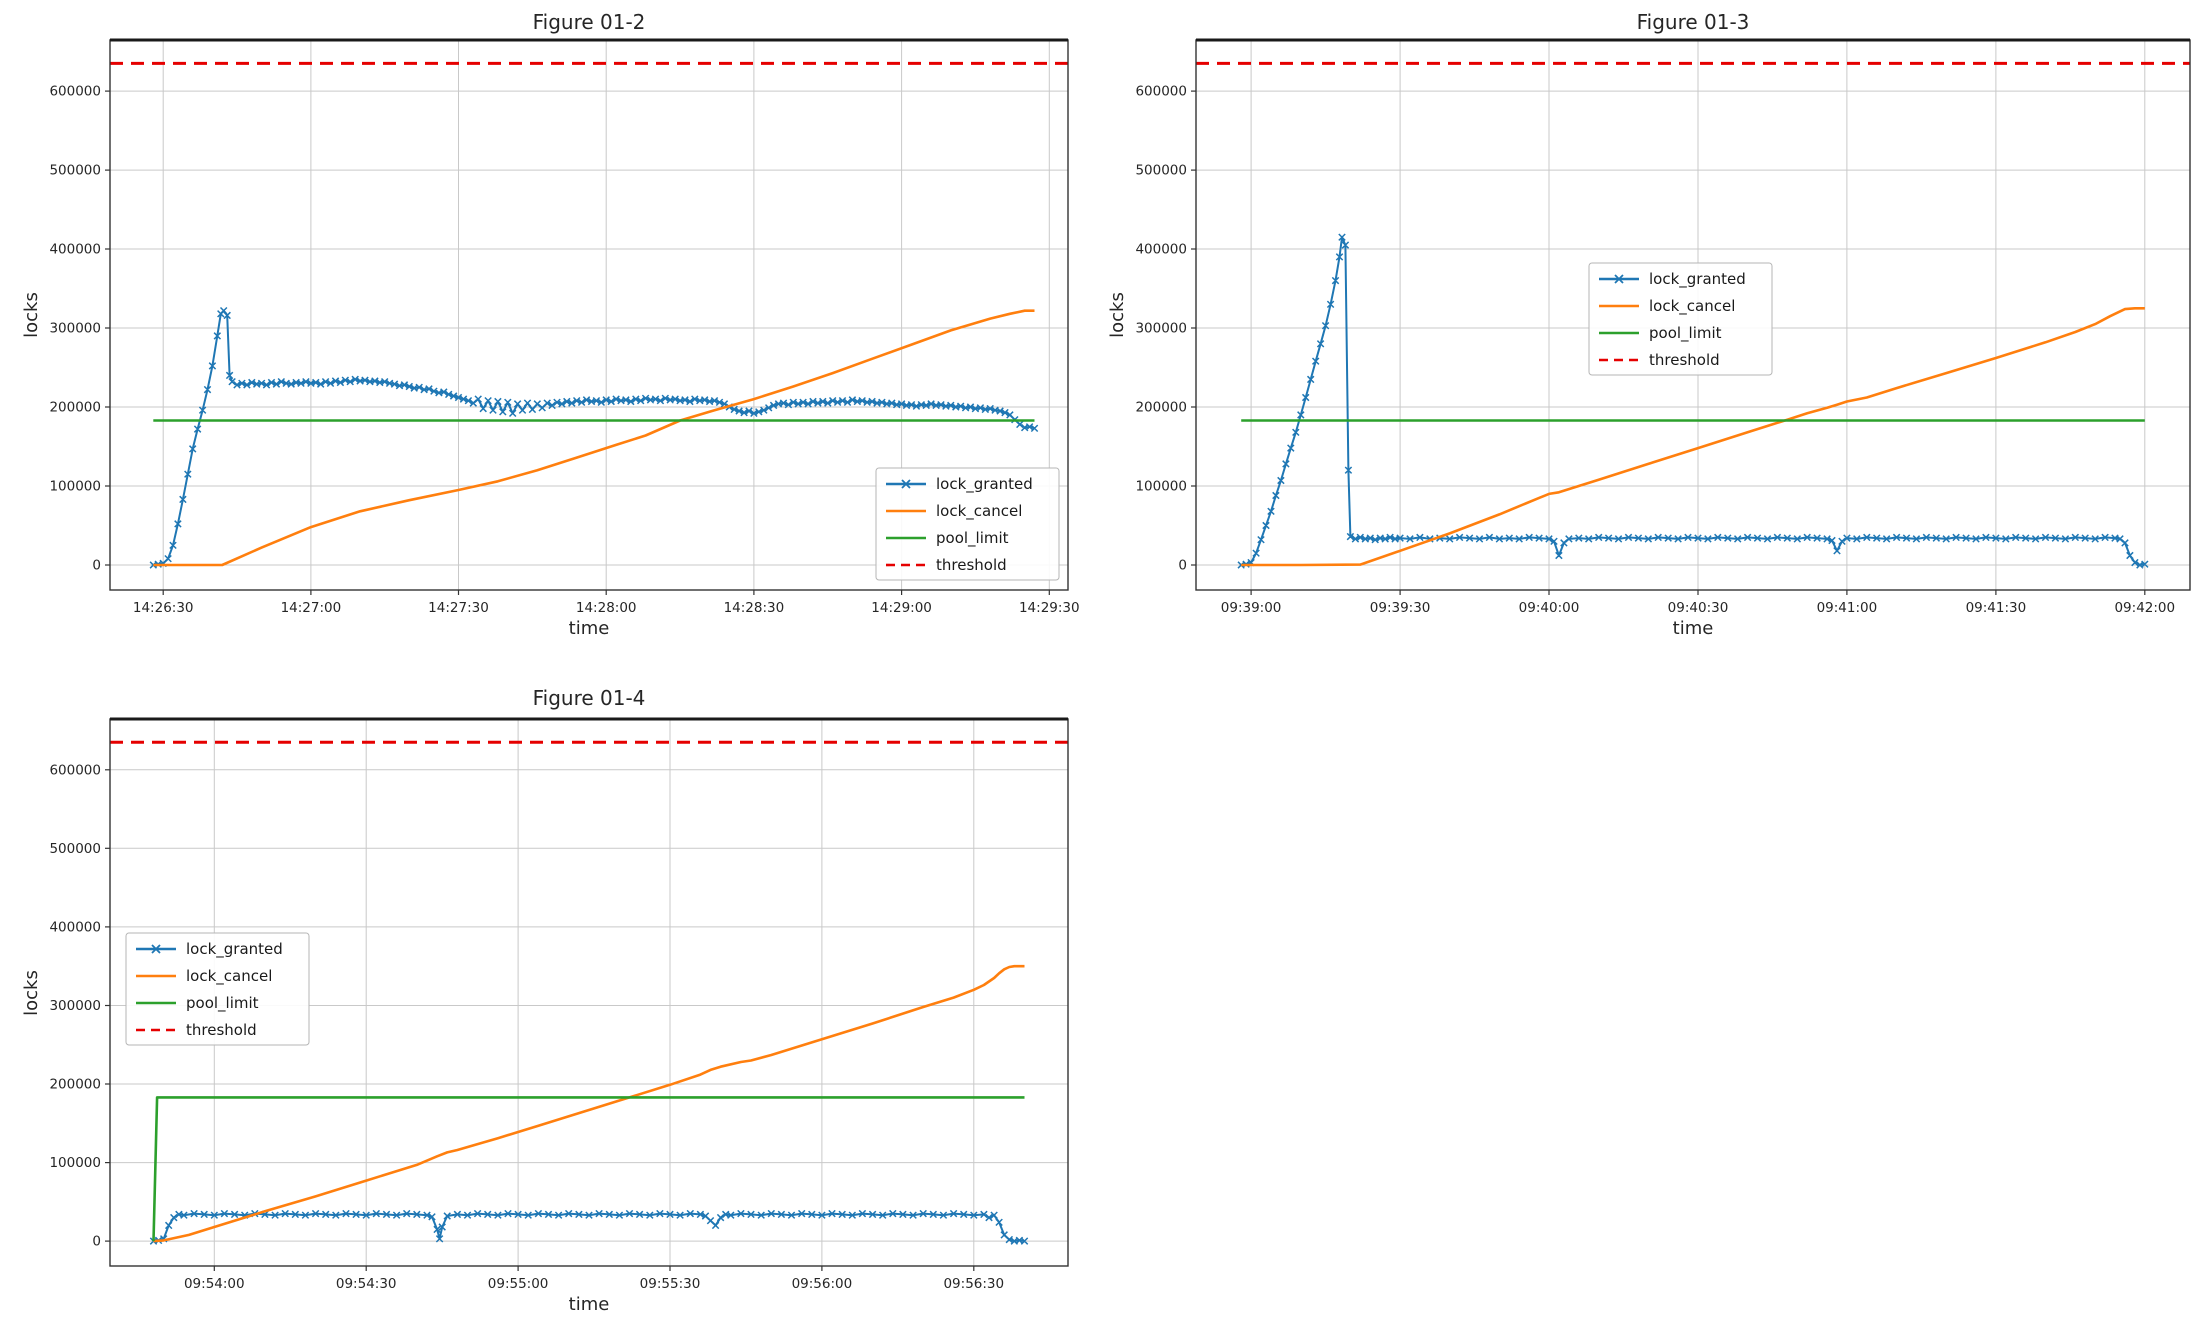 The width and height of the screenshot is (2201, 1322). What do you see at coordinates (589, 698) in the screenshot?
I see `figure-01-4-title: Figure 01-4` at bounding box center [589, 698].